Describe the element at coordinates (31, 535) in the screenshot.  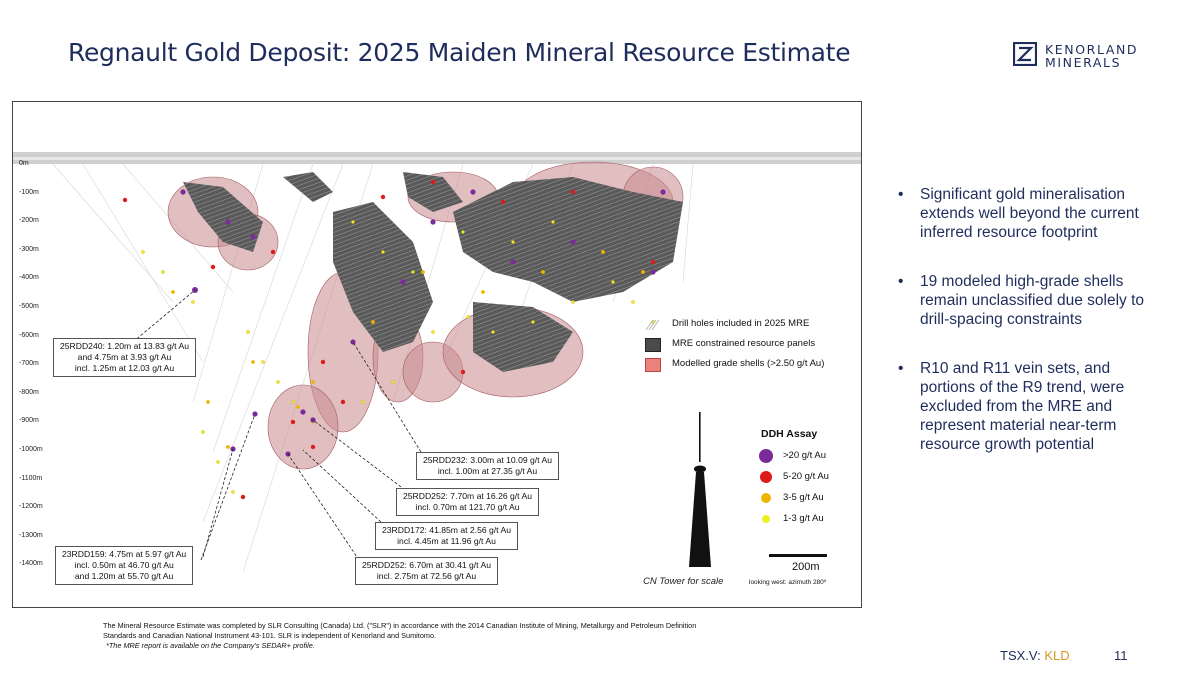
I see `depth-label: -1300m` at that location.